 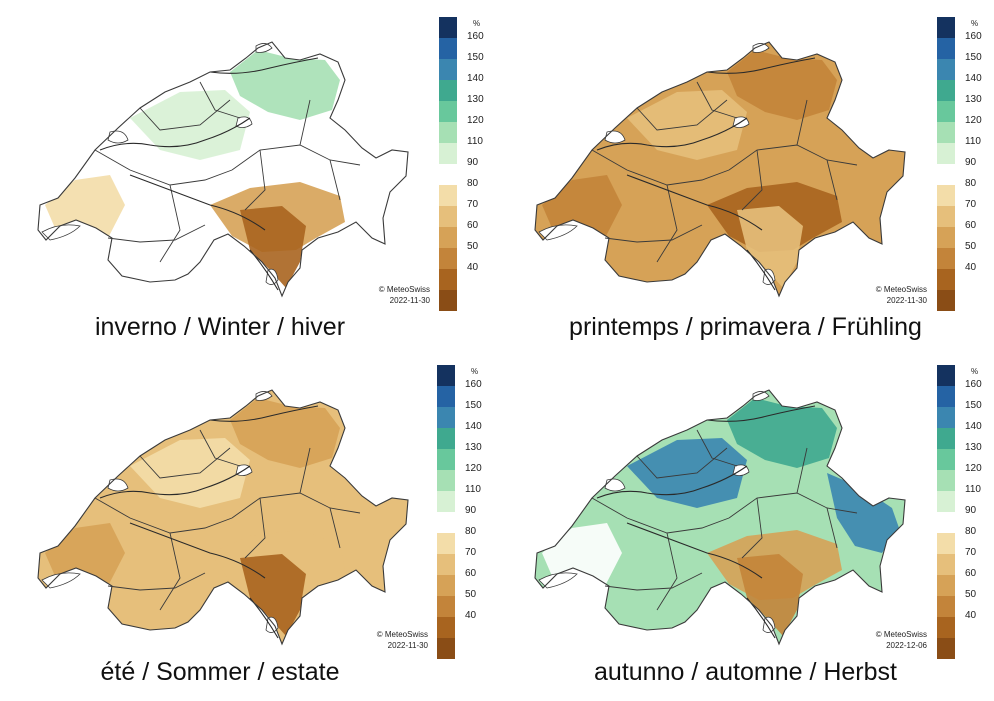 I want to click on legend-unit: %, so click(x=477, y=23).